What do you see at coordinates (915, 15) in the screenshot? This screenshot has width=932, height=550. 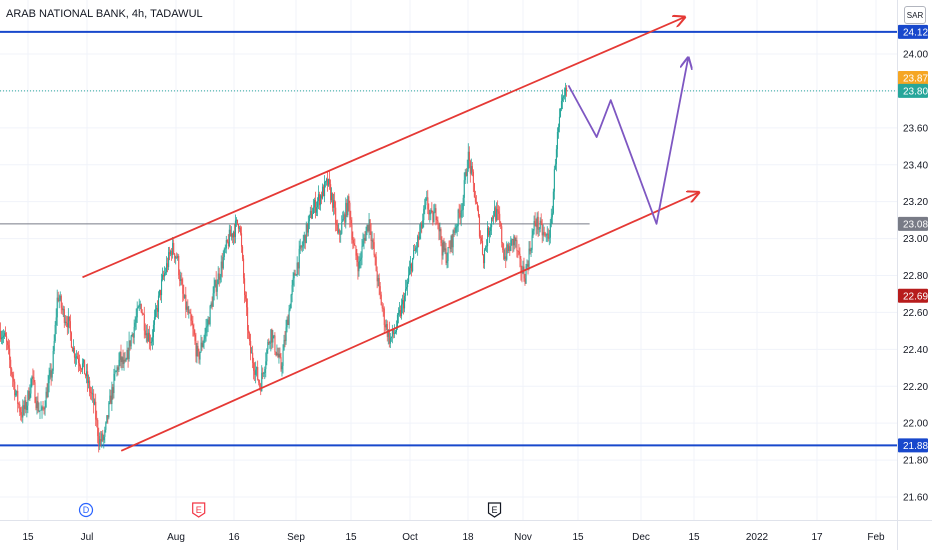 I see `currency-button: SAR` at bounding box center [915, 15].